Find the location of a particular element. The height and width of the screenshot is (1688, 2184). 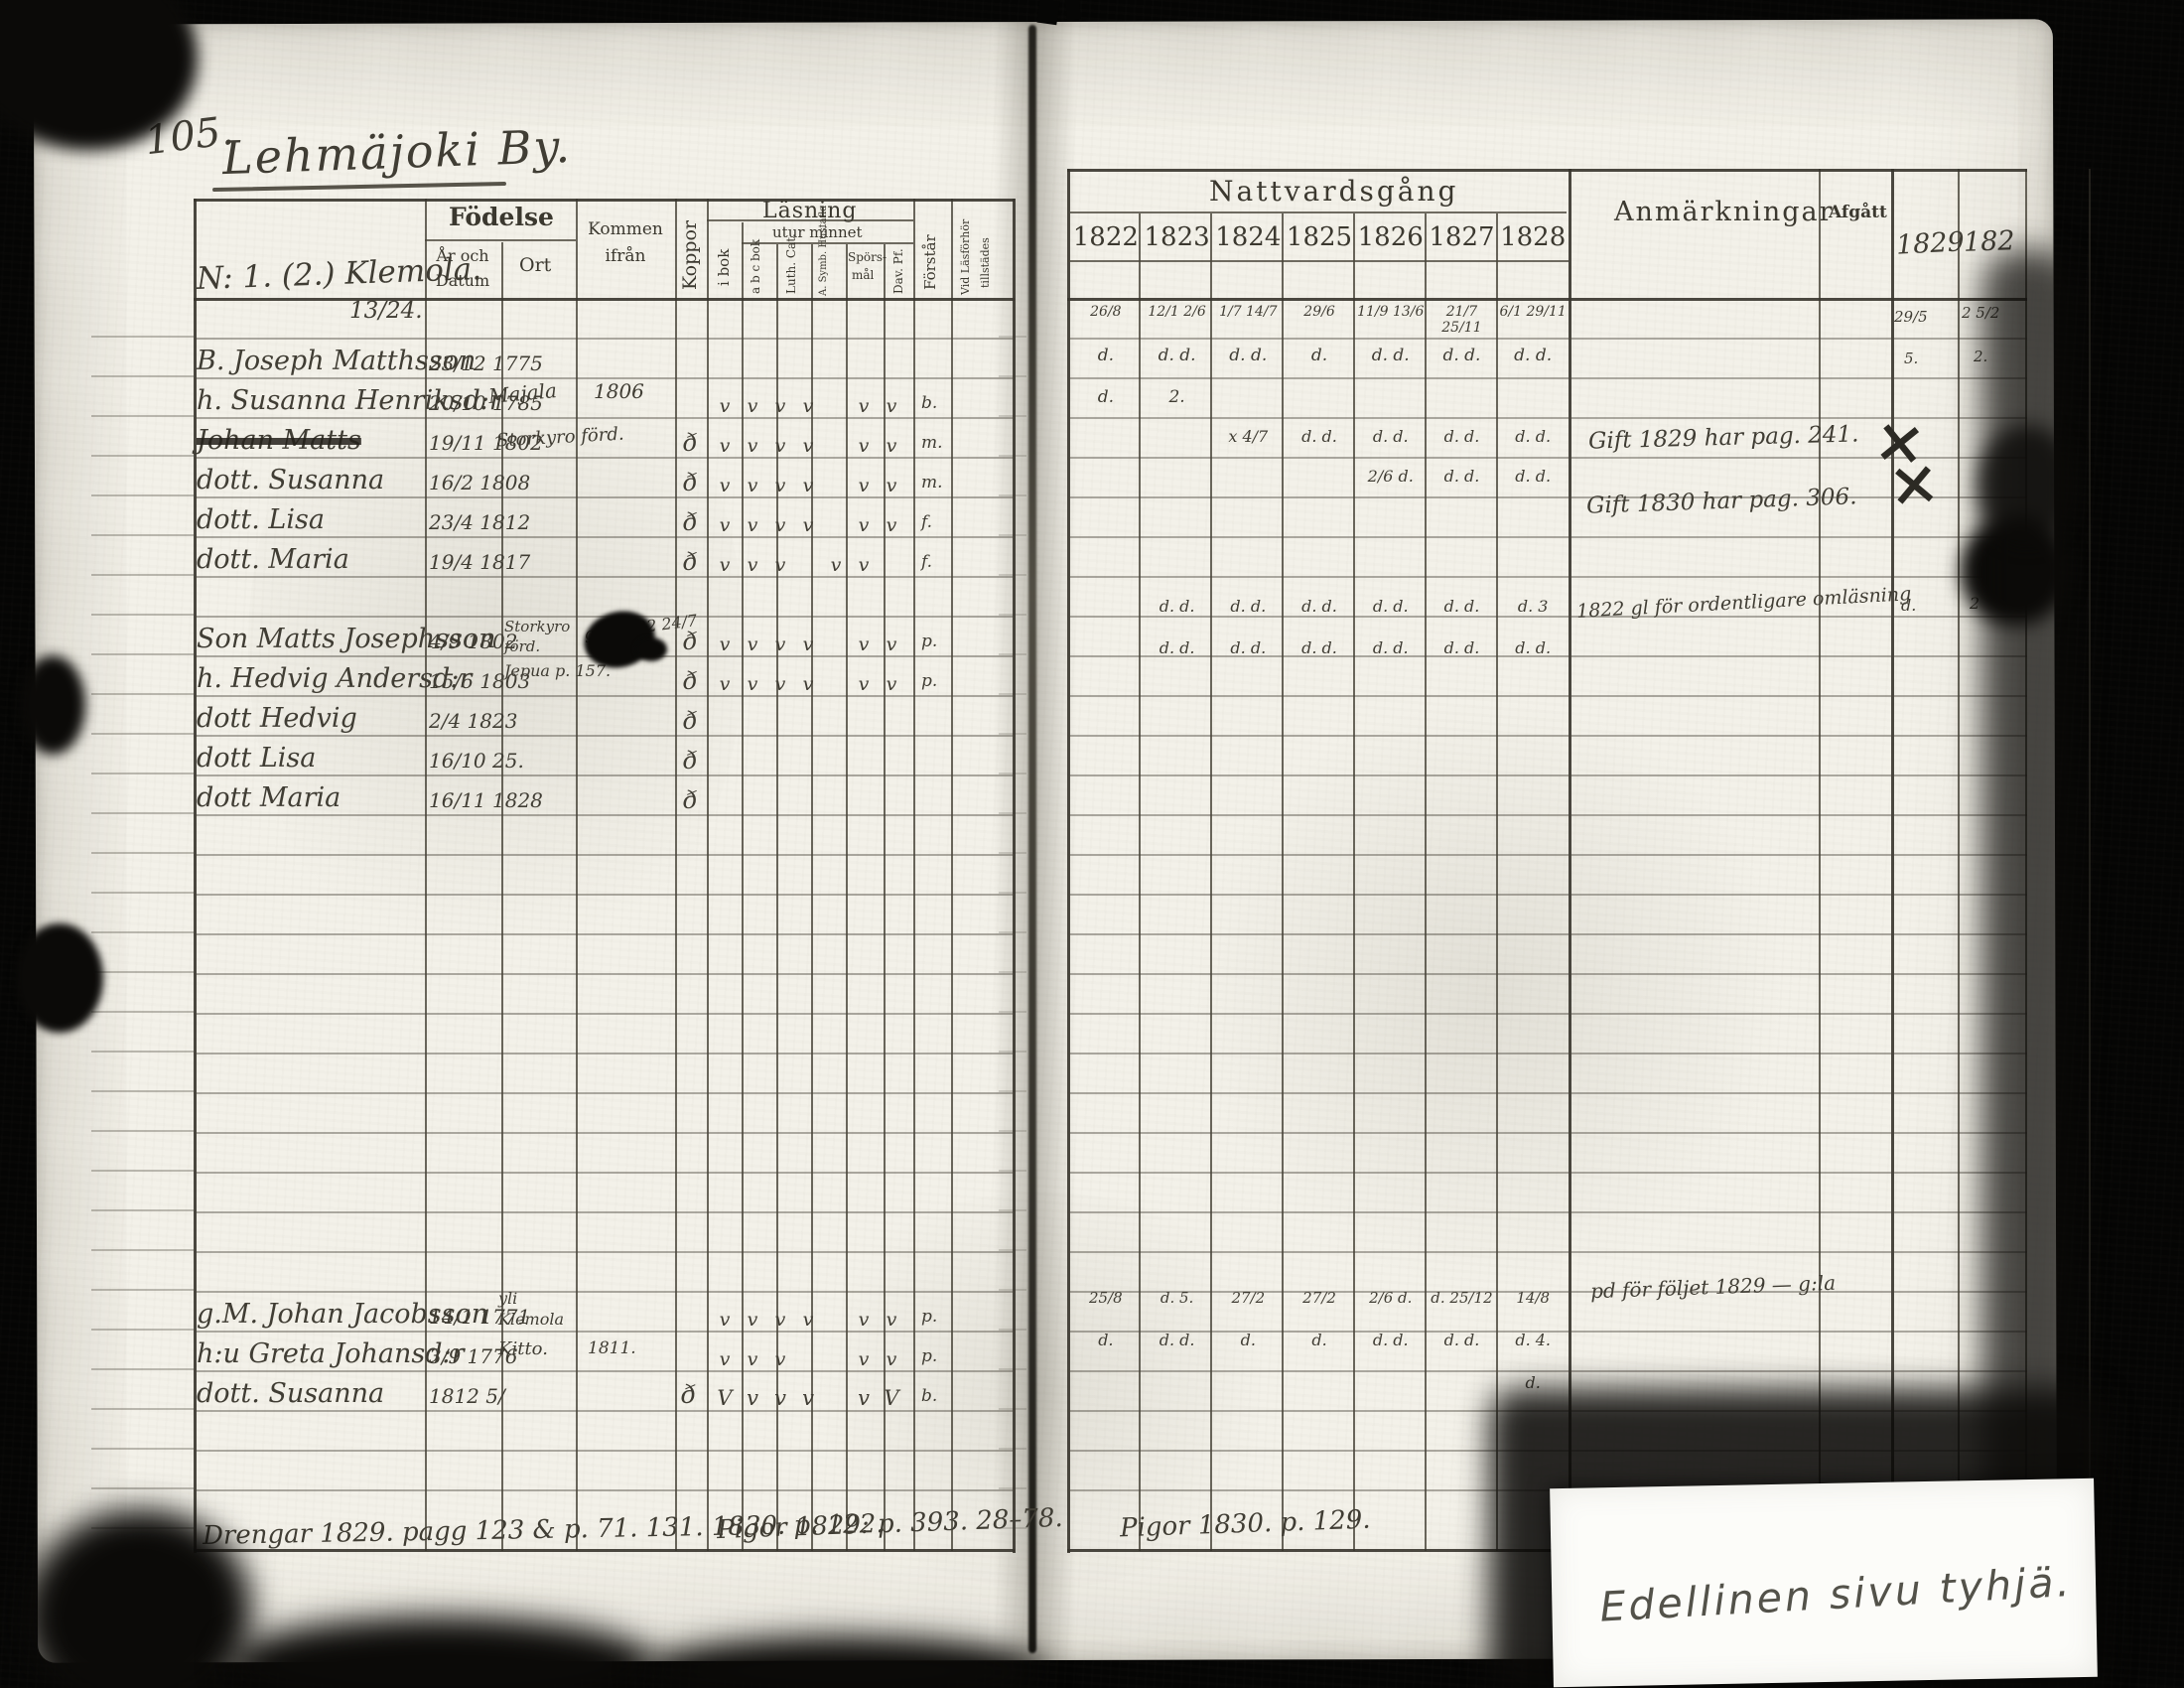

household-fraction: 13/24. is located at coordinates (386, 311).